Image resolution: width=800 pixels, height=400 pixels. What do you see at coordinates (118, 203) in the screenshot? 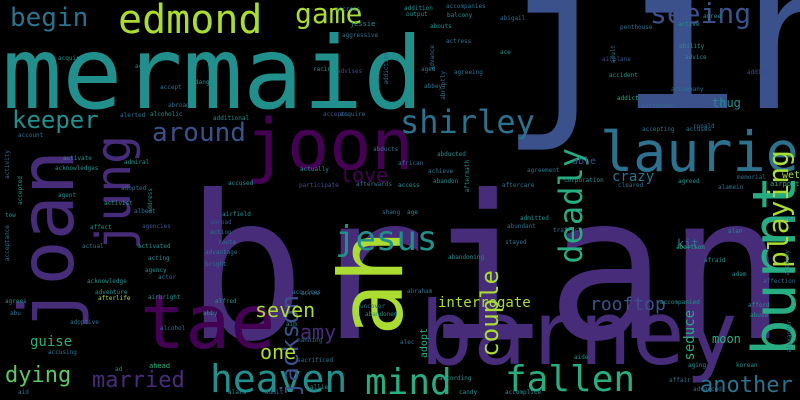
I see `word-activist: activist` at bounding box center [118, 203].